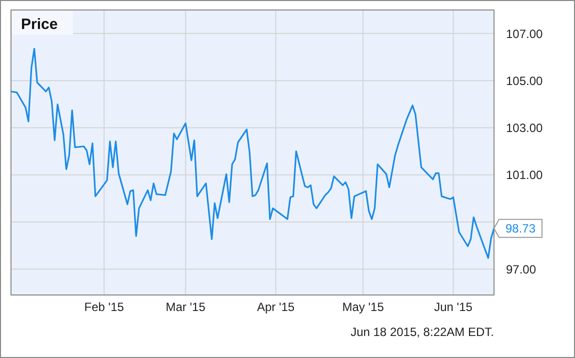 The width and height of the screenshot is (575, 358). What do you see at coordinates (39, 24) in the screenshot?
I see `chart-title: Price` at bounding box center [39, 24].